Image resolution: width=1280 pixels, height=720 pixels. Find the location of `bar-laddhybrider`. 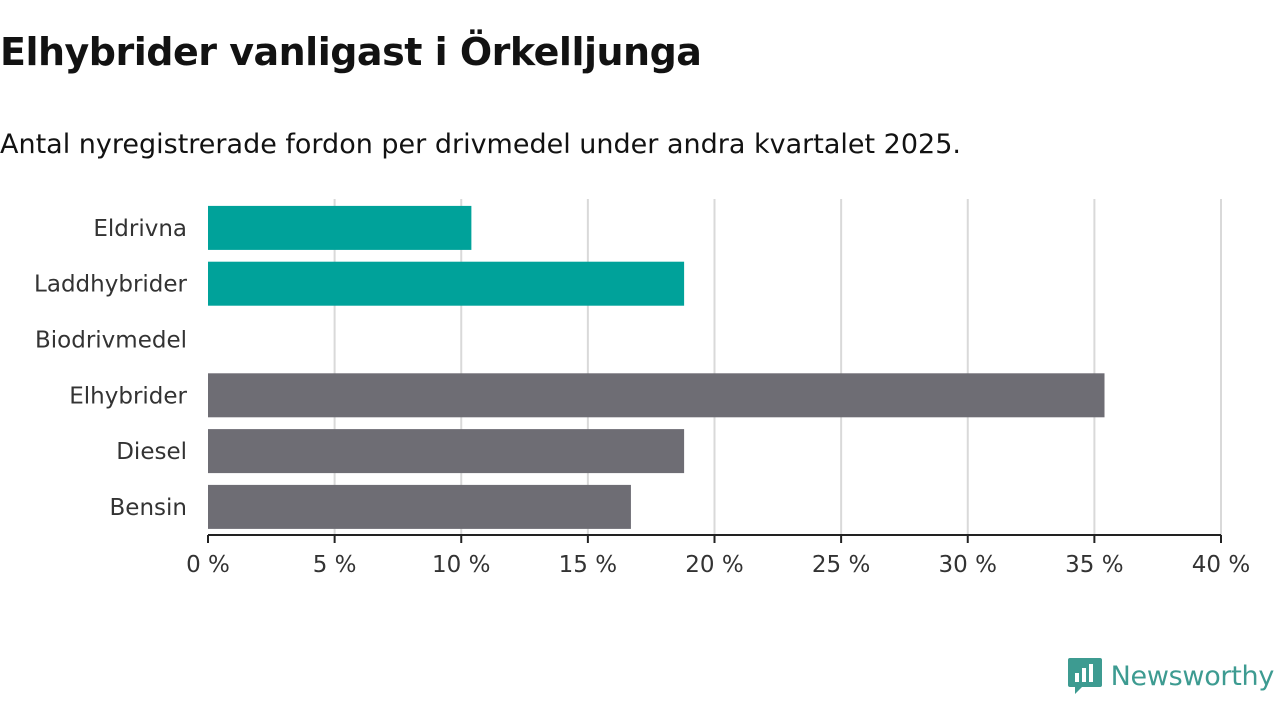

bar-laddhybrider is located at coordinates (446, 283).